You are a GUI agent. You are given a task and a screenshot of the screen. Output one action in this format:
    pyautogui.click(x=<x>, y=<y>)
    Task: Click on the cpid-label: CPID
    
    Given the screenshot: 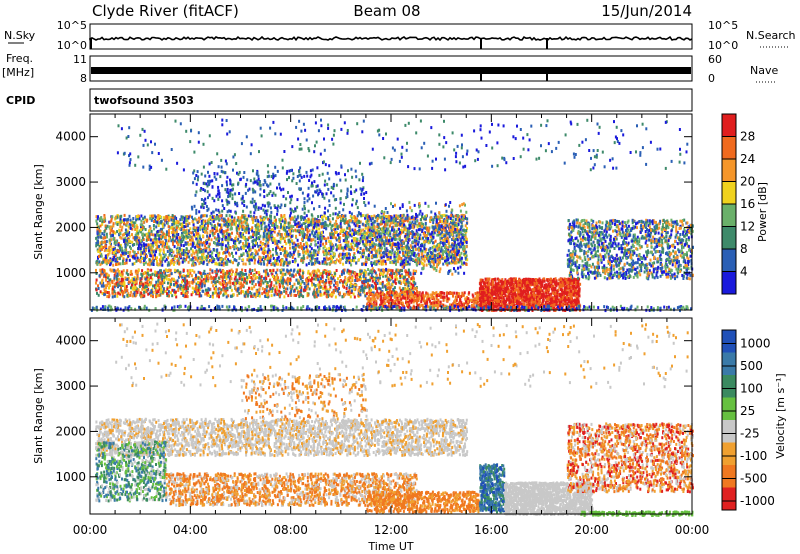 What is the action you would take?
    pyautogui.click(x=20, y=100)
    